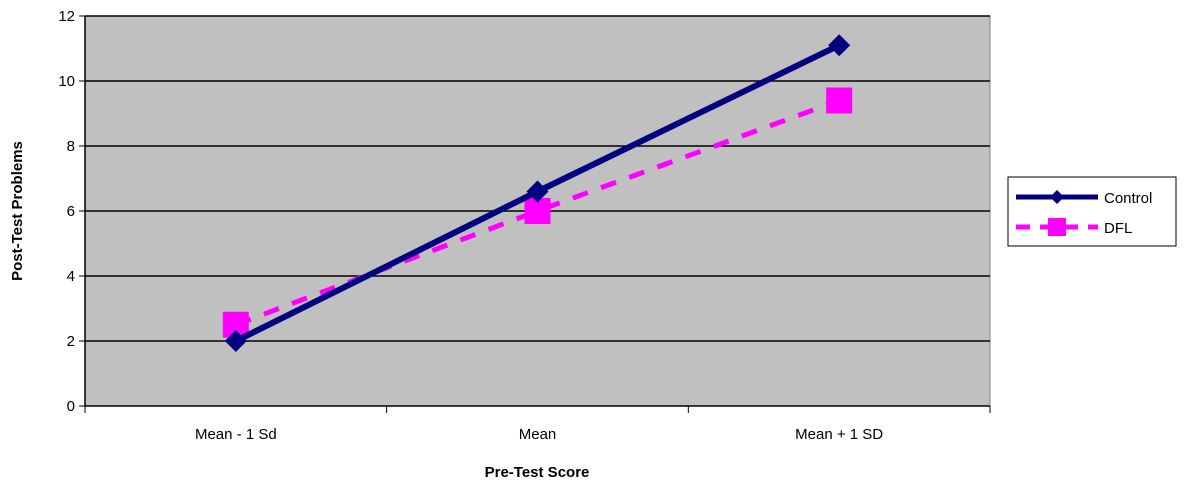 This screenshot has height=489, width=1188. What do you see at coordinates (17, 211) in the screenshot?
I see `y-axis-title: Post-Test Problems` at bounding box center [17, 211].